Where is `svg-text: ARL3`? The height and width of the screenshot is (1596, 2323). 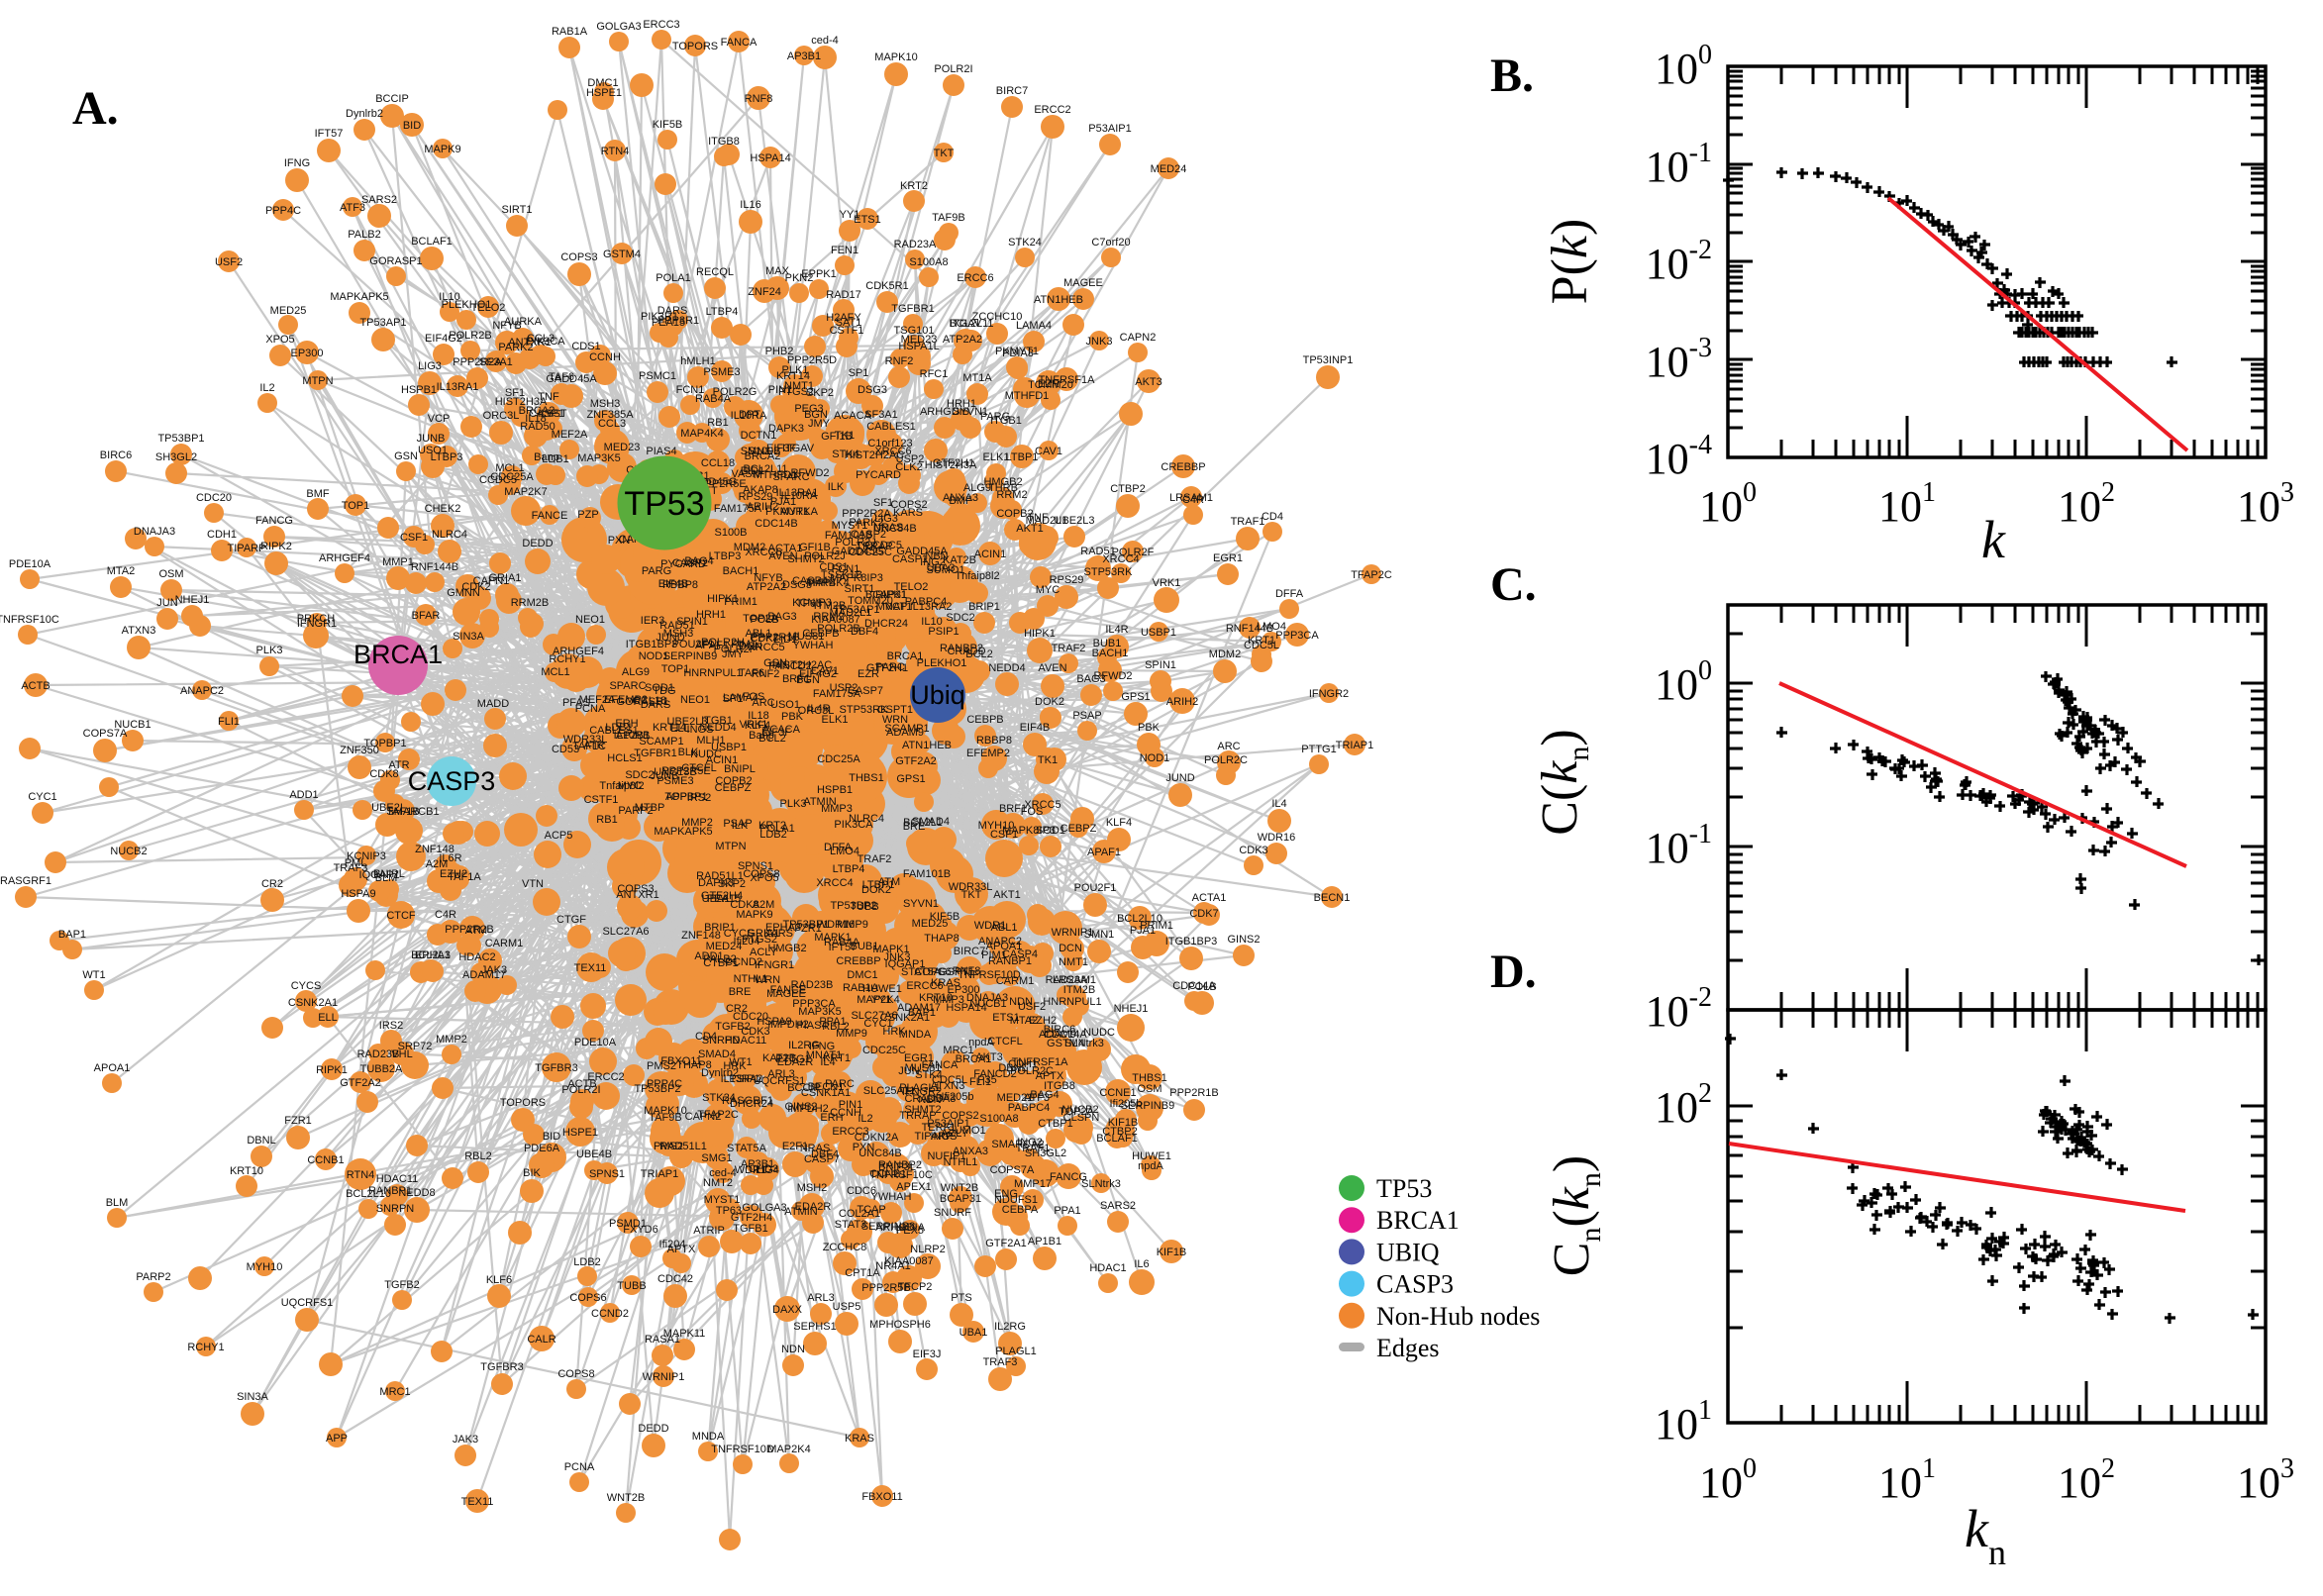 svg-text: ARL3 is located at coordinates (781, 1074).